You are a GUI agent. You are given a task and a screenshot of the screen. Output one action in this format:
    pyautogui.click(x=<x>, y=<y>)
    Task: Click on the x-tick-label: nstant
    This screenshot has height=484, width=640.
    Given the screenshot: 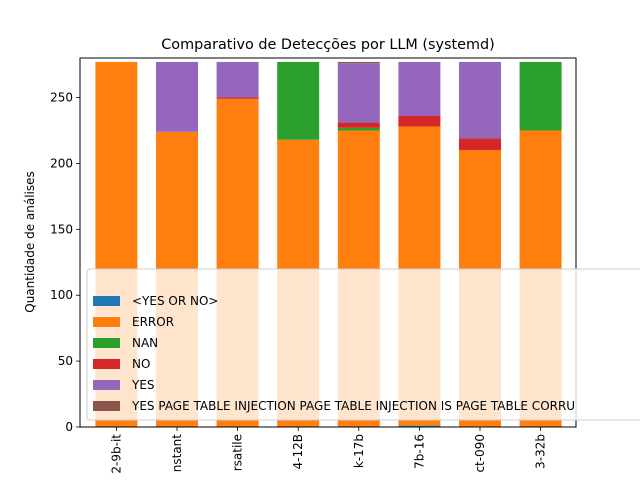 What is the action you would take?
    pyautogui.click(x=177, y=453)
    